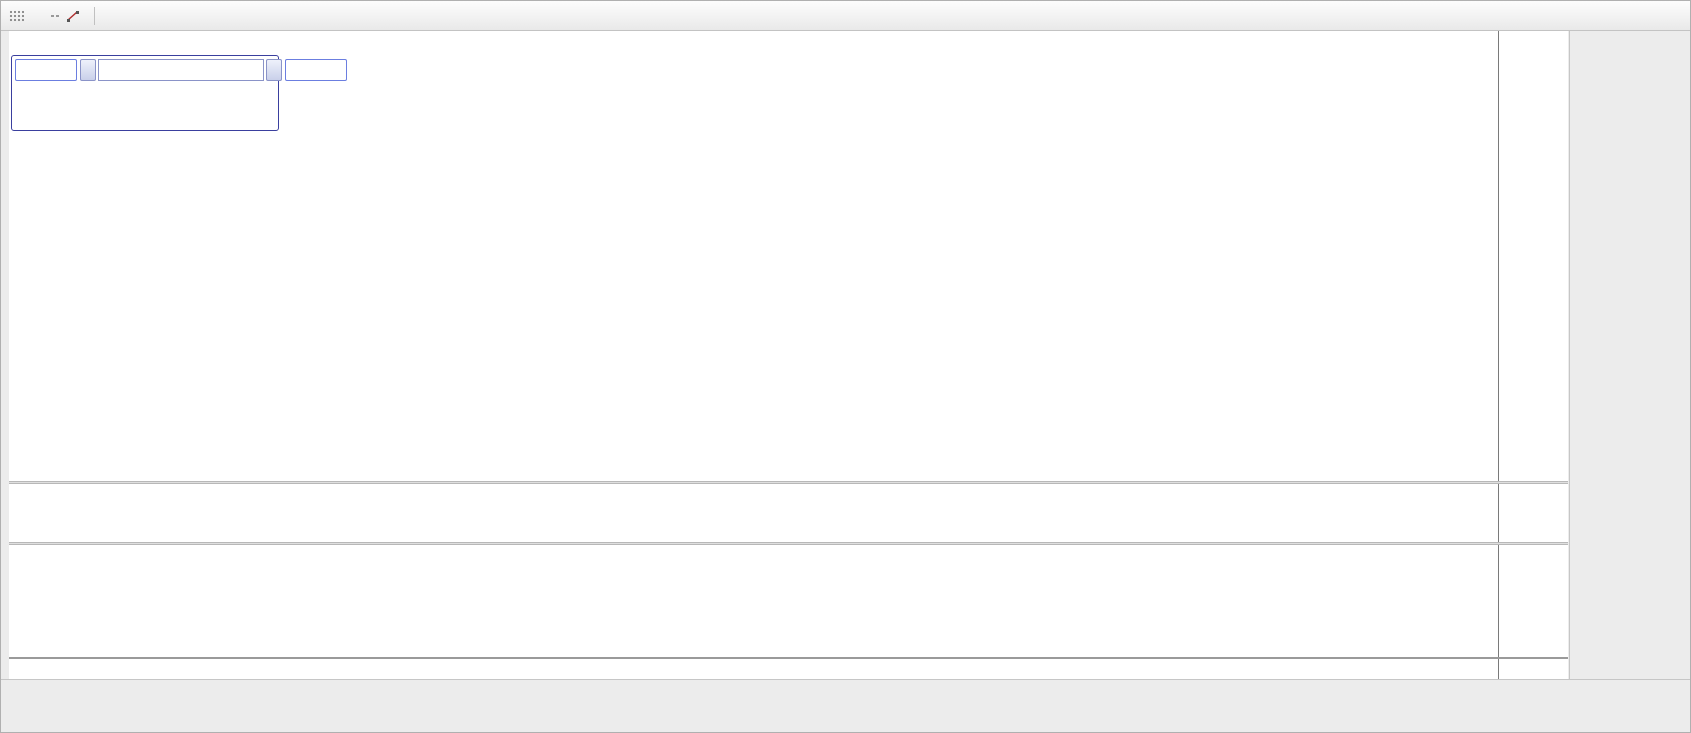 The height and width of the screenshot is (733, 1691). What do you see at coordinates (80, 105) in the screenshot?
I see `sell-price-display` at bounding box center [80, 105].